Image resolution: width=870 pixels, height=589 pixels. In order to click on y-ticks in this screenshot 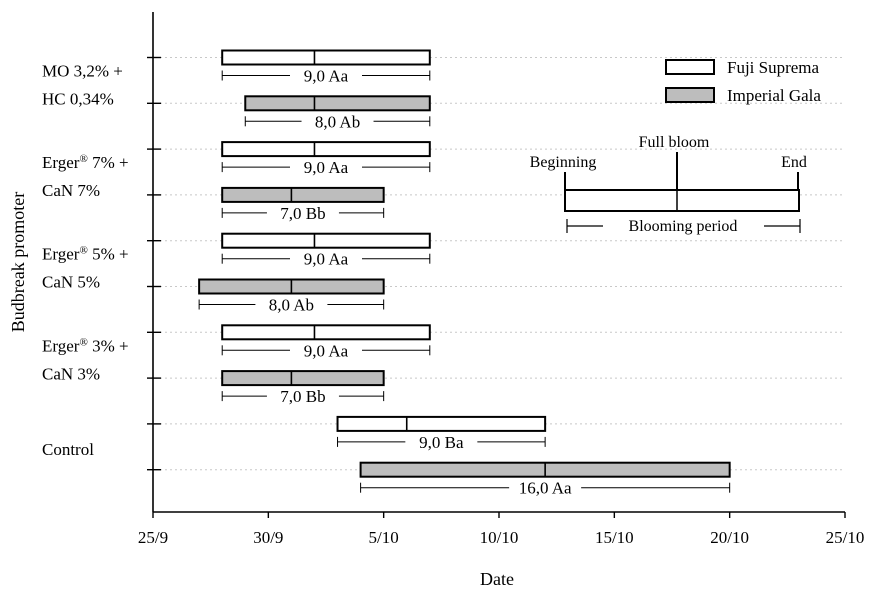, I will do `click(154, 263)`.